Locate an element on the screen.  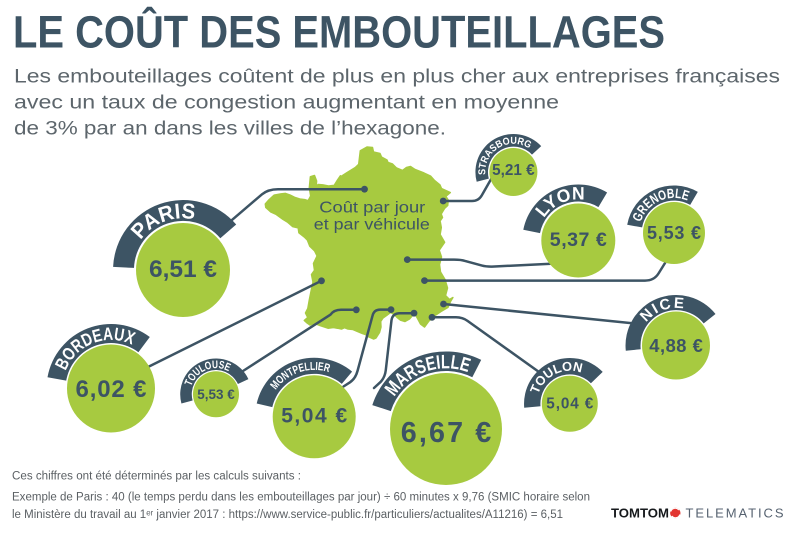
svg-text: LE COÛT DES EMBOUTEILLAGES is located at coordinates (339, 32).